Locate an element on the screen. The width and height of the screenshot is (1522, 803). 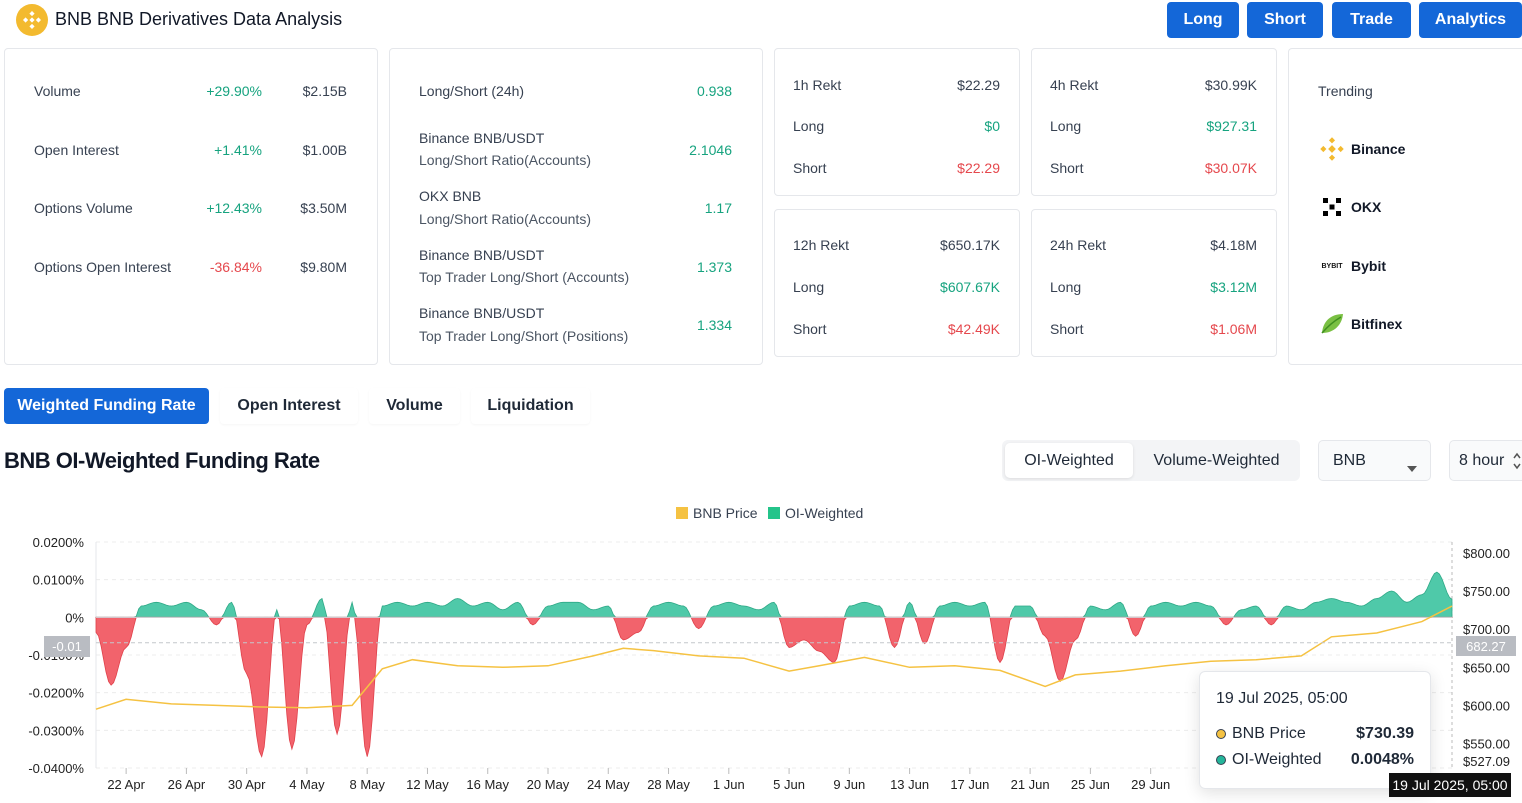
analytics-button: Analytics is located at coordinates (1470, 20).